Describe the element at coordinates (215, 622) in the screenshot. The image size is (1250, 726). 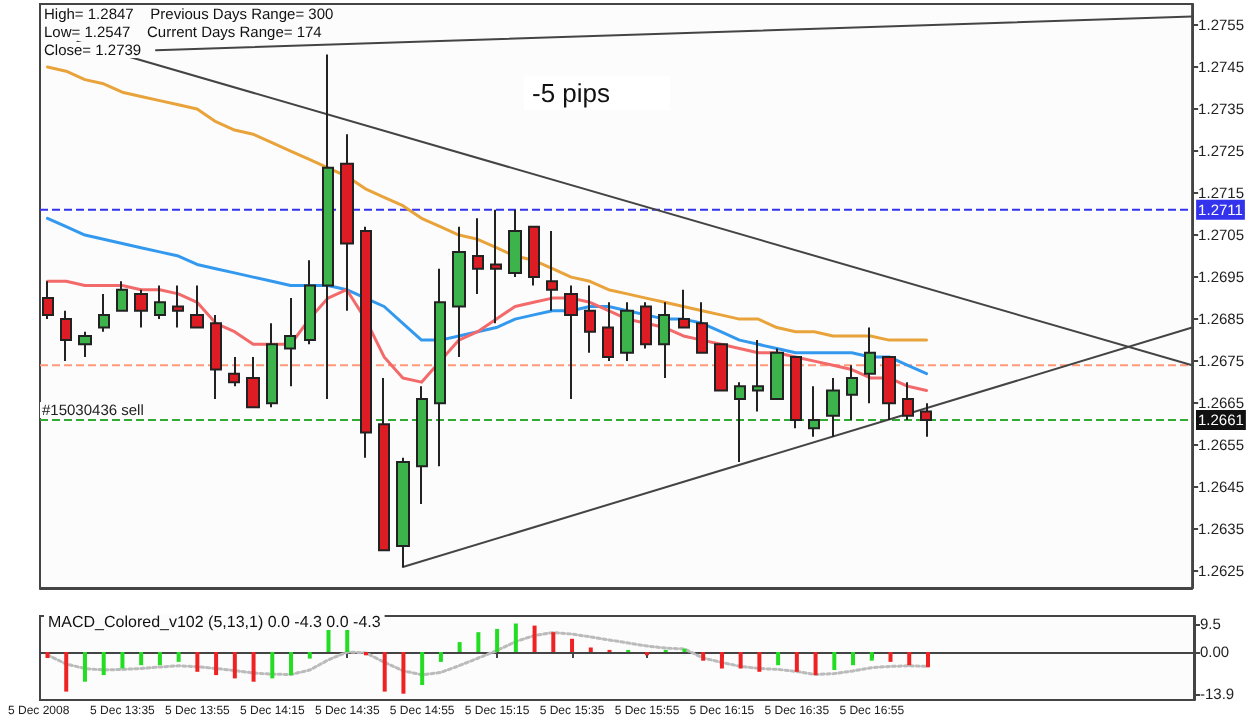
I see `chart-title: MACD_Colored_v102 (5,13,1) 0.0 -4.3 0.0 -4.3` at that location.